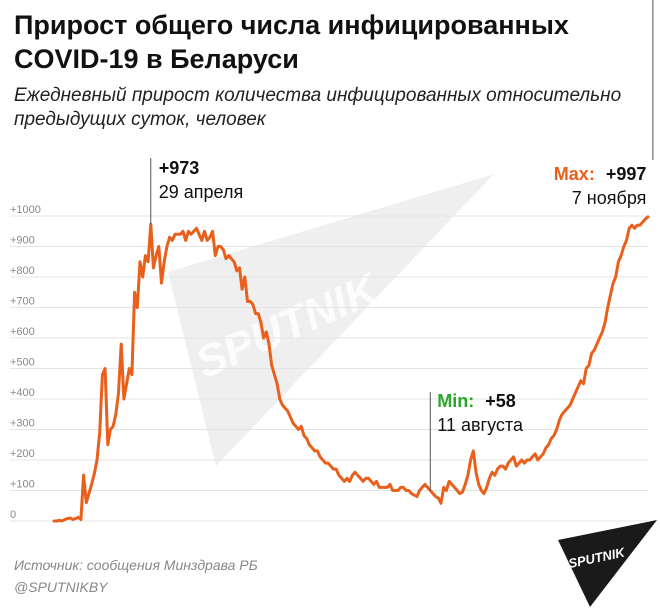 The image size is (660, 613). Describe the element at coordinates (22, 271) in the screenshot. I see `y-tick-label: +800` at that location.